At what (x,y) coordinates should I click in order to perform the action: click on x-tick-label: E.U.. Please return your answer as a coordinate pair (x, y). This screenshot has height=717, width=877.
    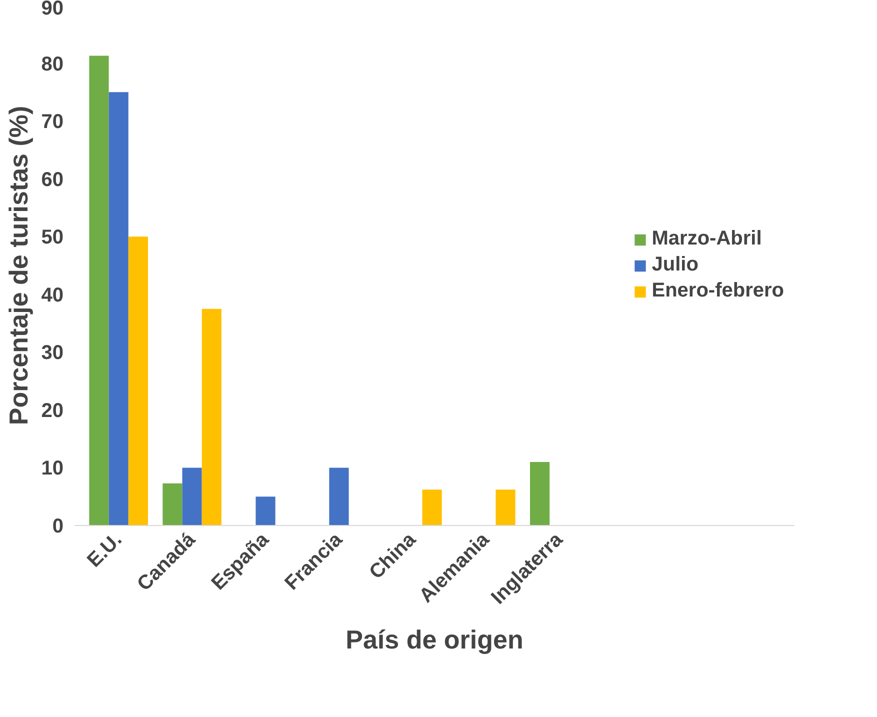
    Looking at the image, I should click on (104, 550).